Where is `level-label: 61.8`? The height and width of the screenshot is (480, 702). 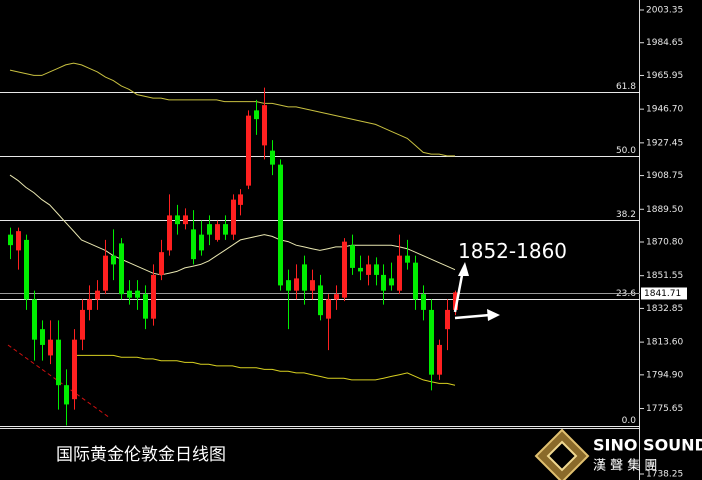
level-label: 61.8 is located at coordinates (626, 87).